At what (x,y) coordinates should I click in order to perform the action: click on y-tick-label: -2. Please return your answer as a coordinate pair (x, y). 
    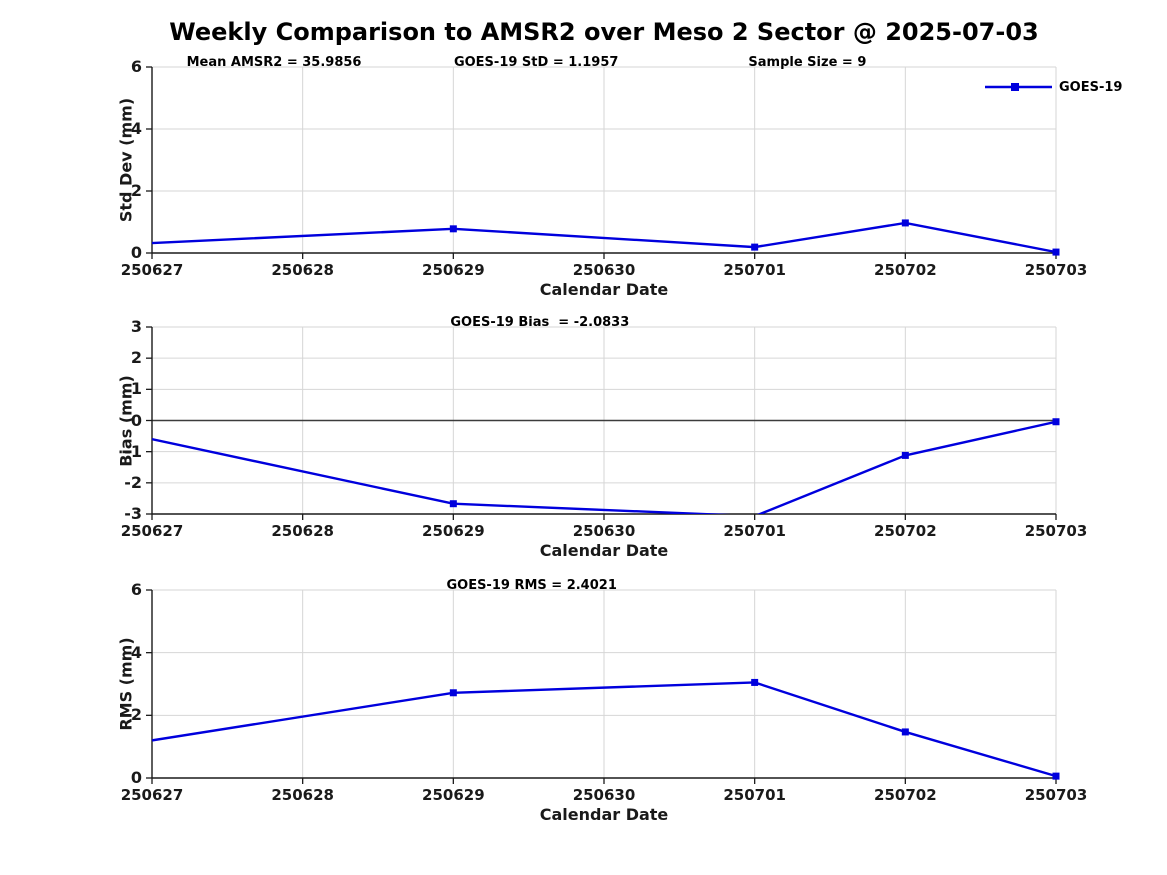
    Looking at the image, I should click on (133, 482).